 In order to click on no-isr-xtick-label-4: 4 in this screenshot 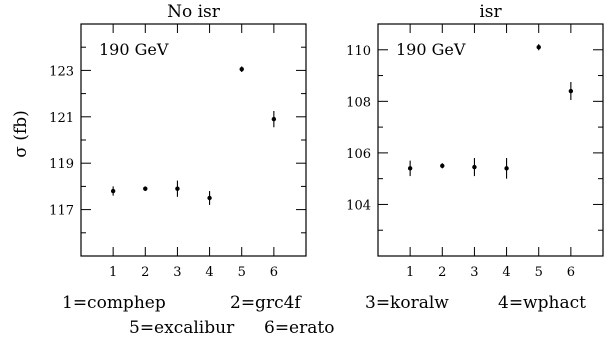, I will do `click(209, 272)`.